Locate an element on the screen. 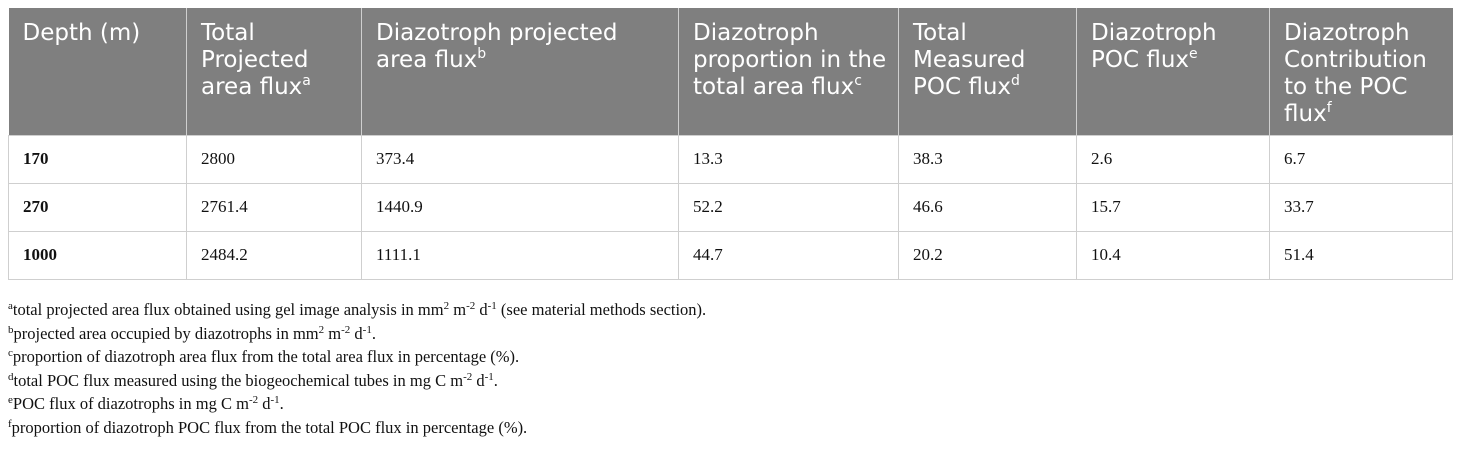  header-depth: Depth (m) is located at coordinates (97, 71).